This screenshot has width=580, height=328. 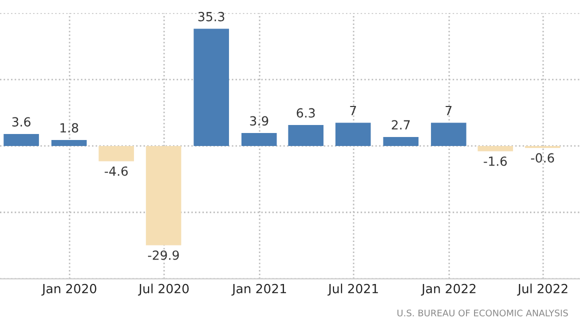 I want to click on data-label: -29.9, so click(x=163, y=255).